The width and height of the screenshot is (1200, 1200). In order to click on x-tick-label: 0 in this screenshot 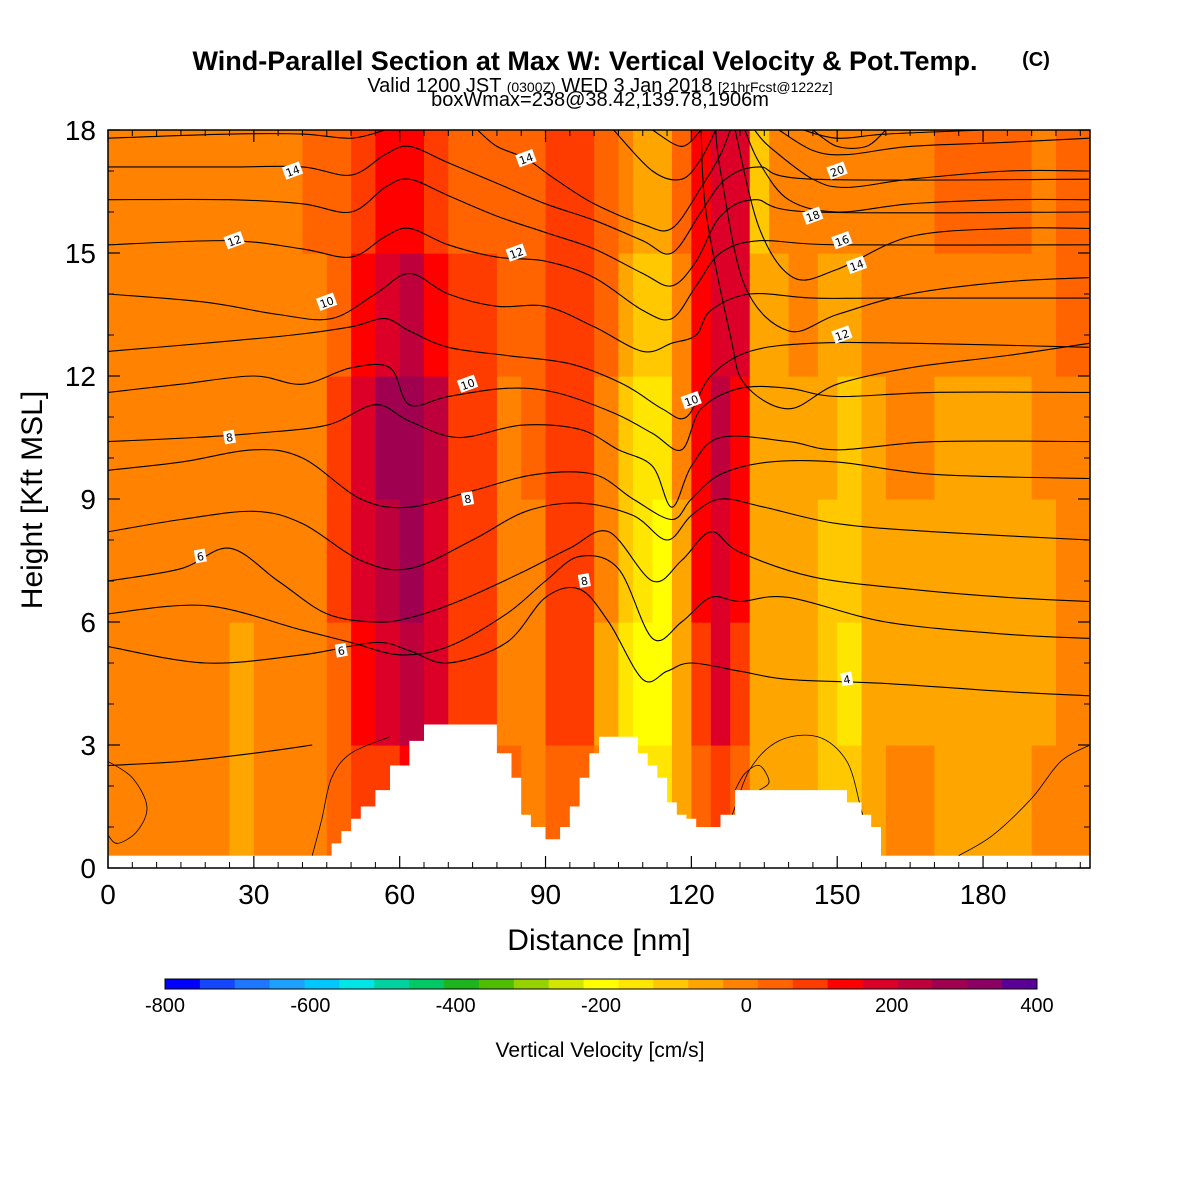, I will do `click(108, 894)`.